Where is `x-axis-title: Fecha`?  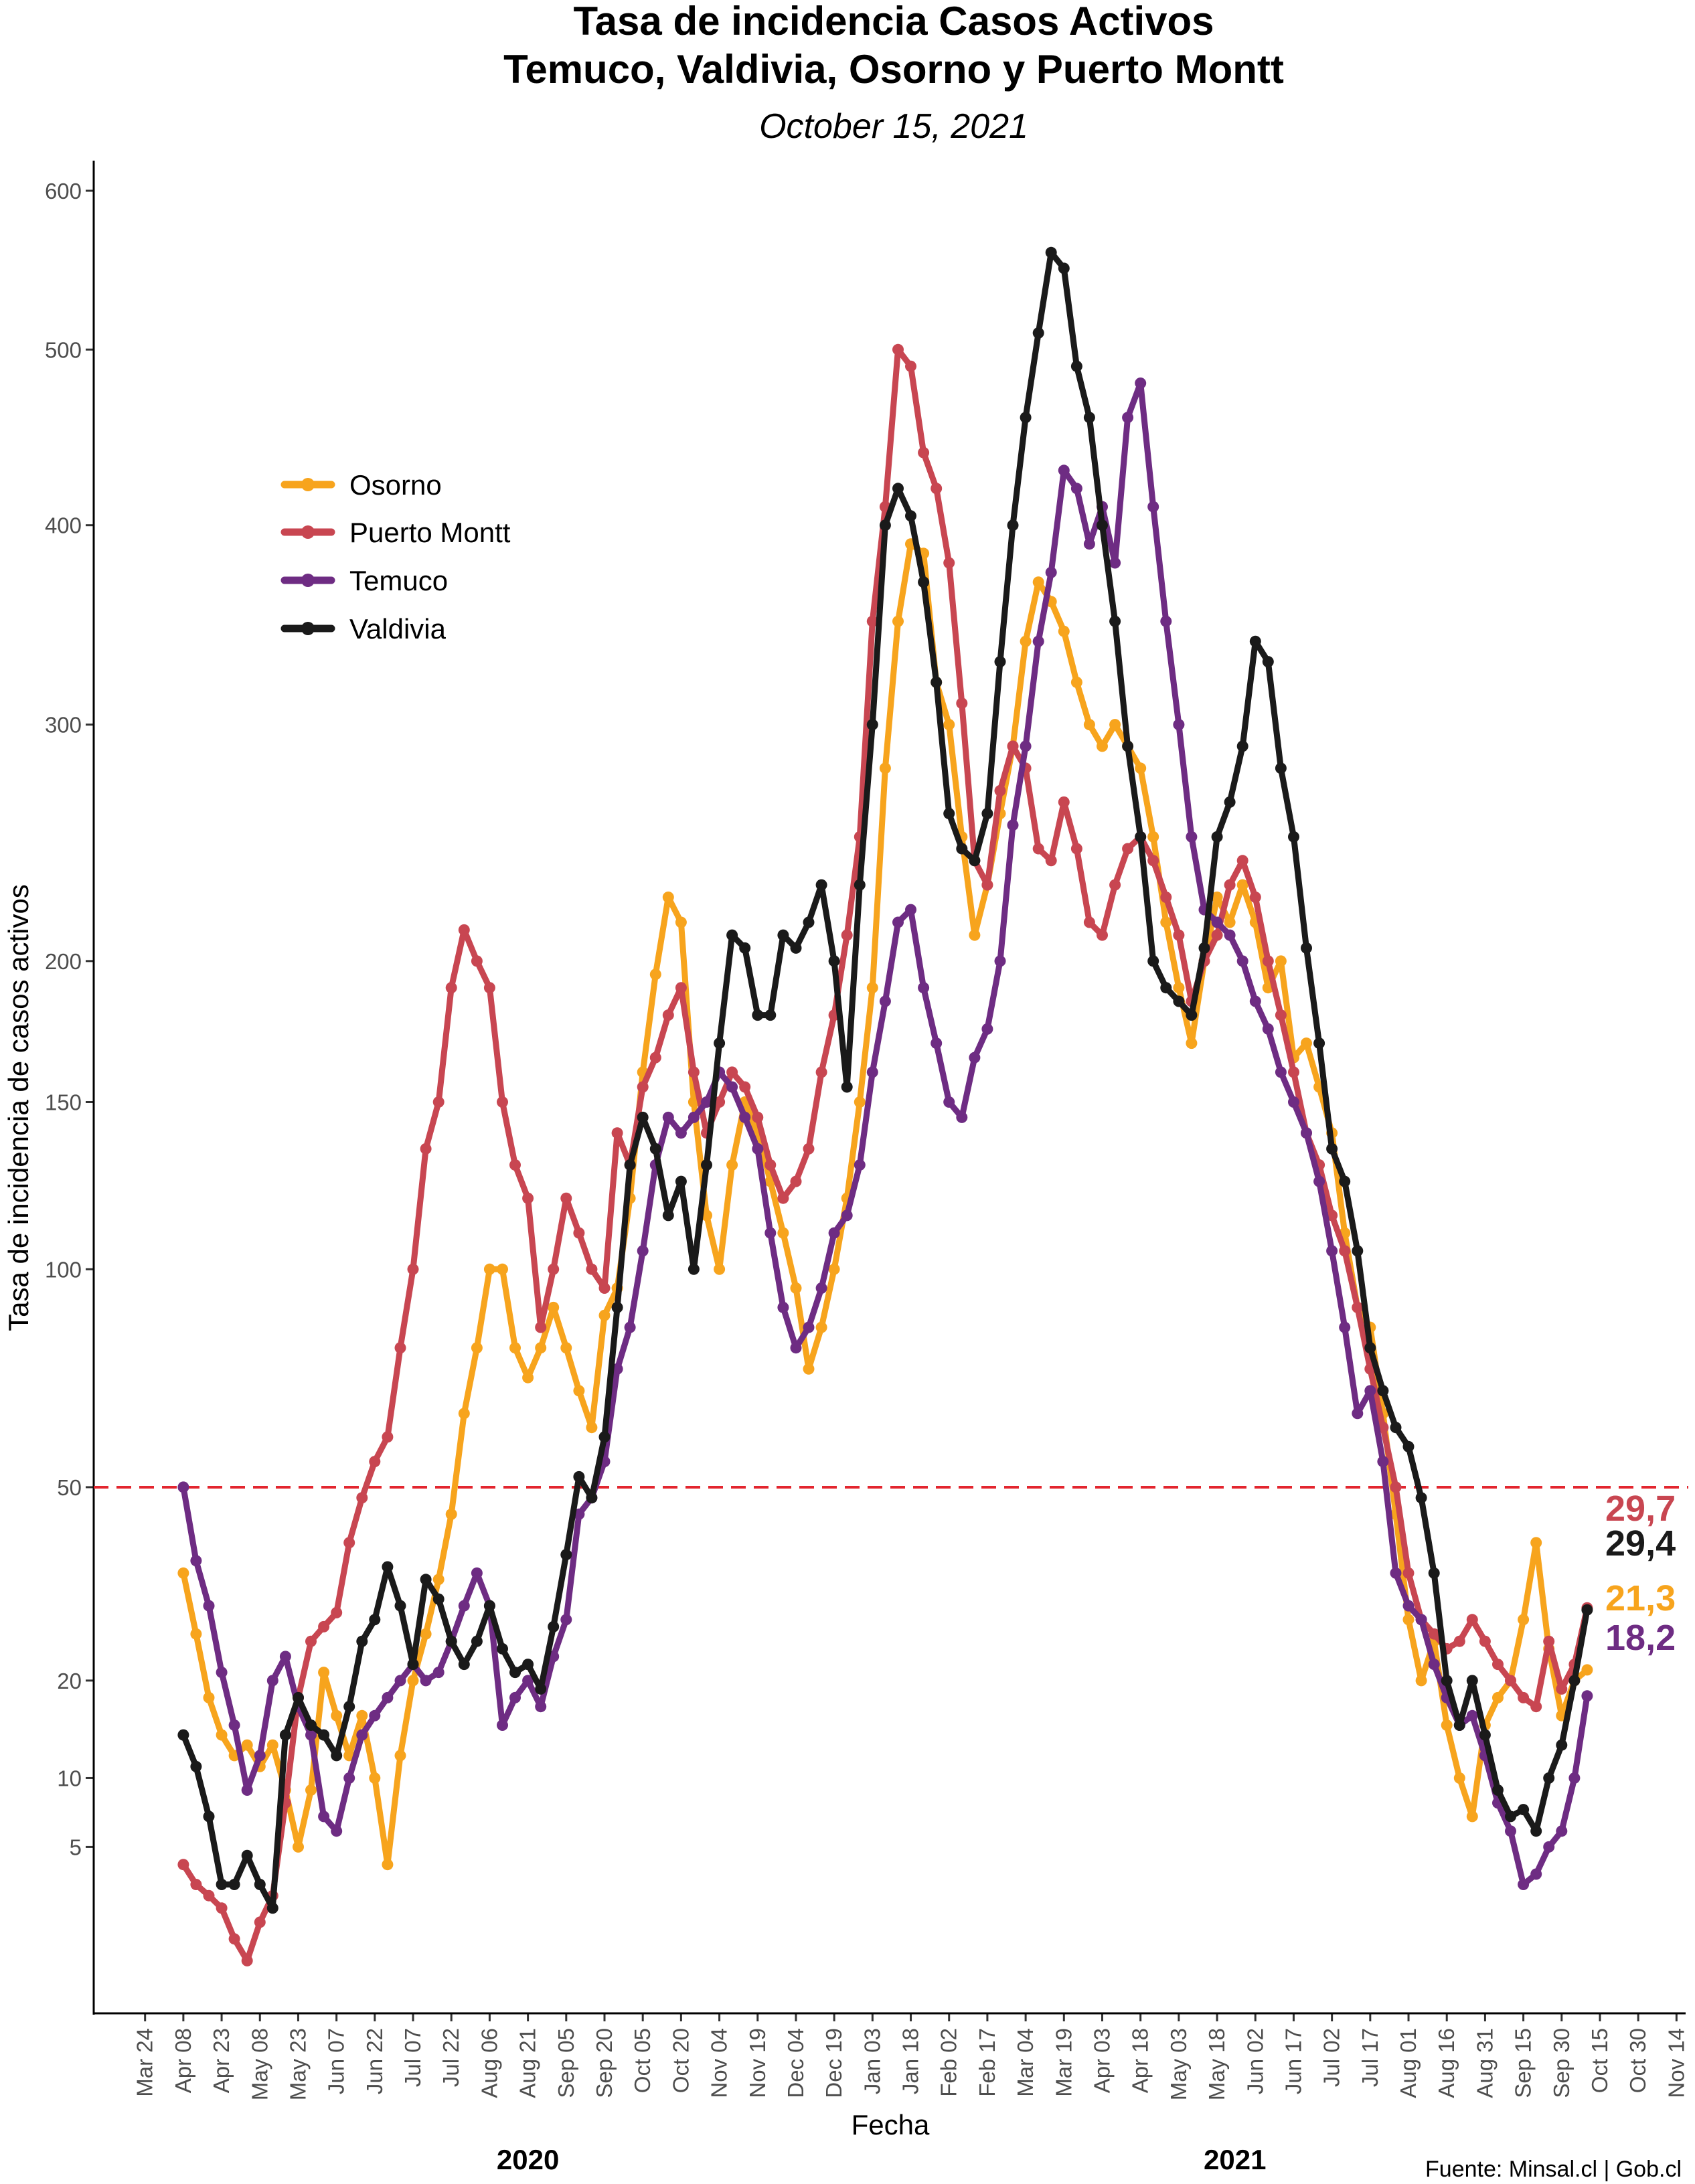
x-axis-title: Fecha is located at coordinates (891, 2124).